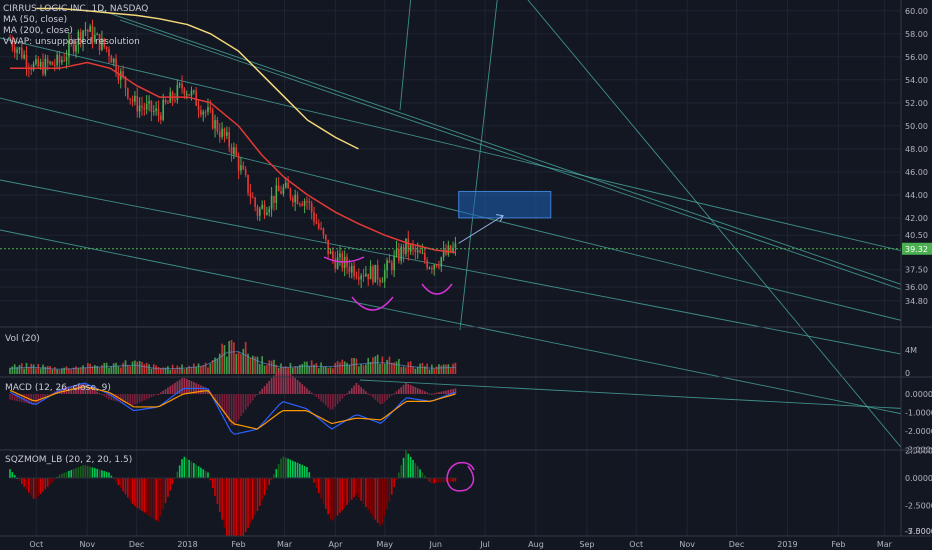  What do you see at coordinates (918, 413) in the screenshot?
I see `macd-tick-1: -1.0000` at bounding box center [918, 413].